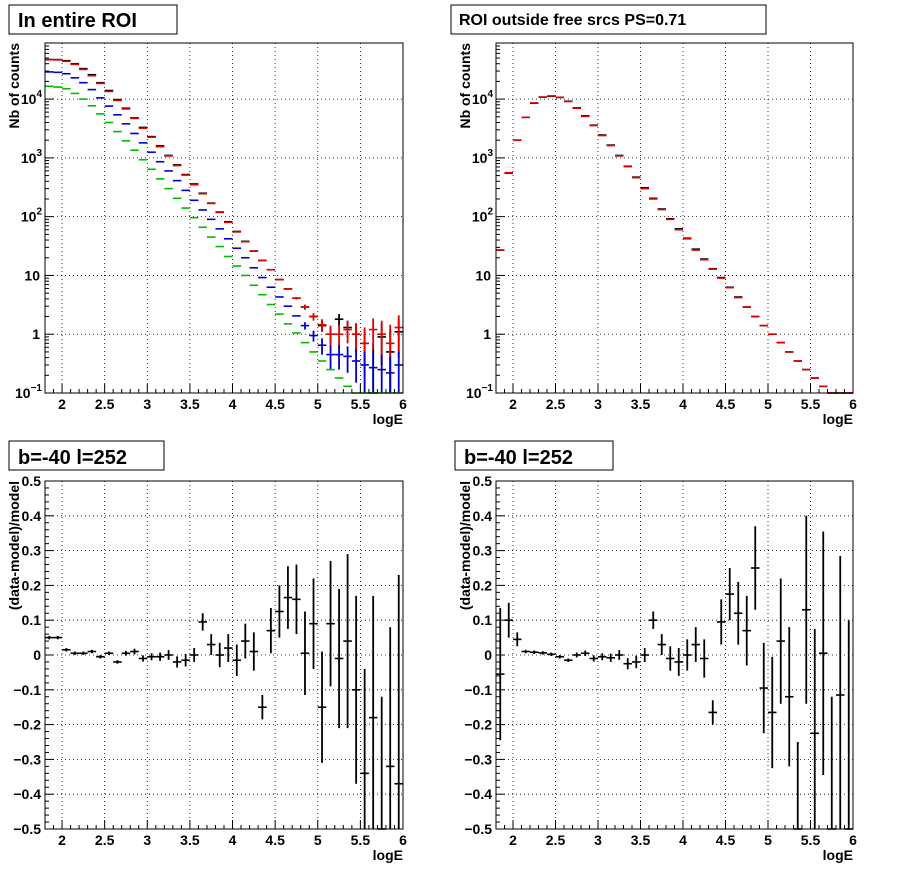  I want to click on x-tick-label: 4.5, so click(726, 840).